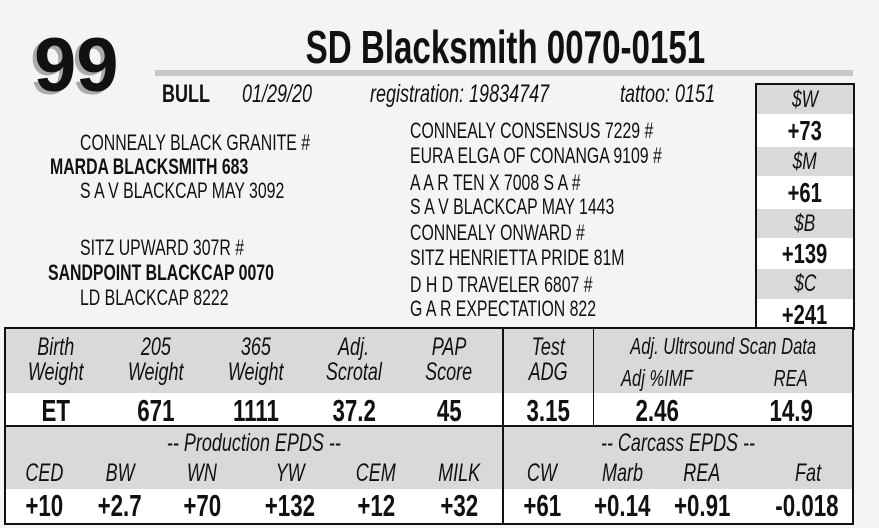  I want to click on value-cw: +61, so click(542, 505).